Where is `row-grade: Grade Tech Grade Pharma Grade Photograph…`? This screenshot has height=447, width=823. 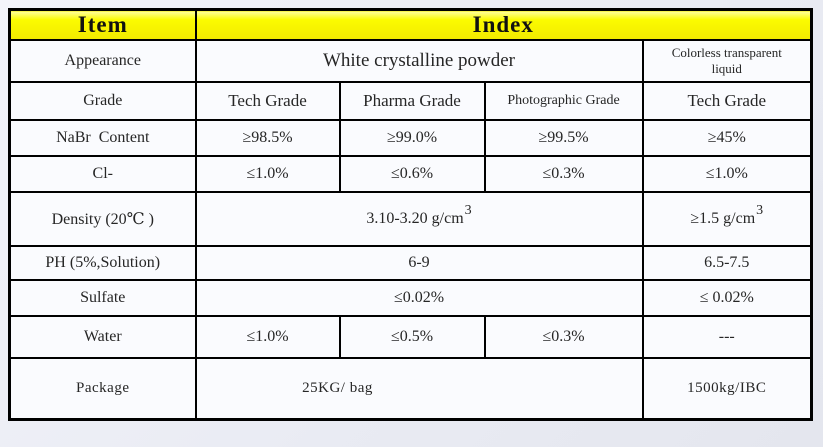
row-grade: Grade Tech Grade Pharma Grade Photograph… is located at coordinates (410, 100).